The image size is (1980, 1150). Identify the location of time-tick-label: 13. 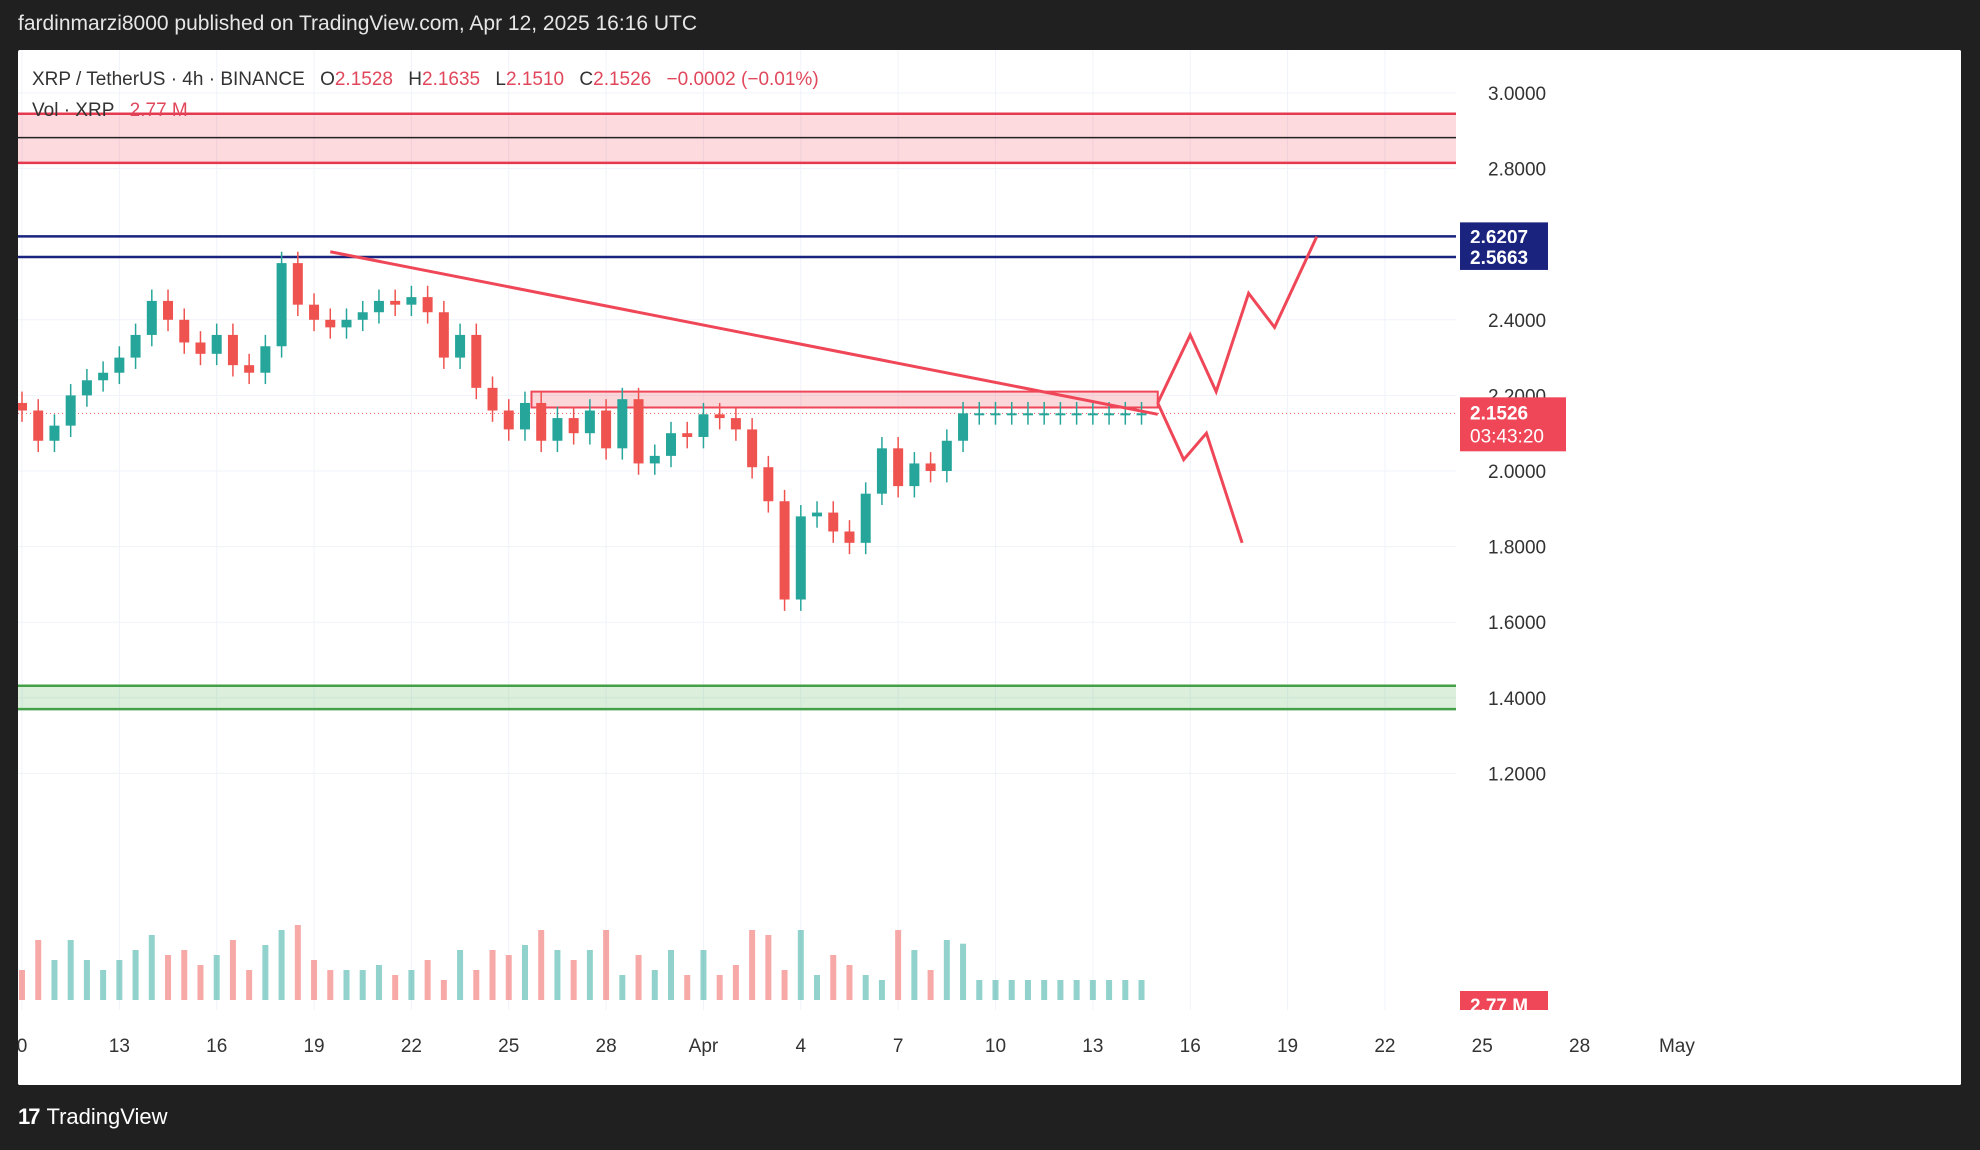
(119, 1046).